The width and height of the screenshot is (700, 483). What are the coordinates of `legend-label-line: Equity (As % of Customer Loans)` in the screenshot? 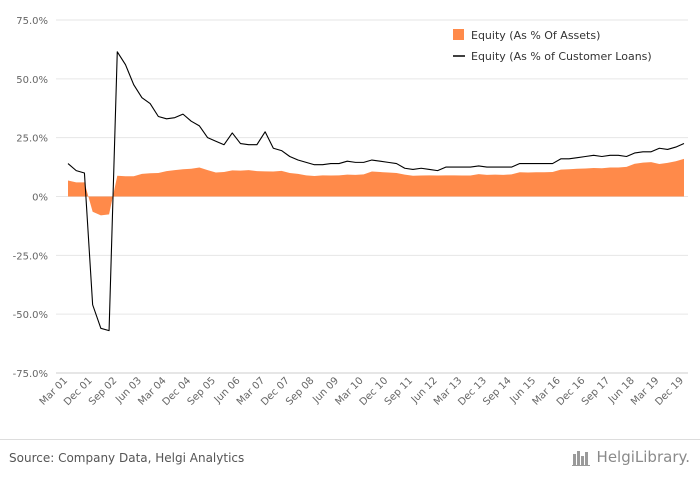 It's located at (561, 56).